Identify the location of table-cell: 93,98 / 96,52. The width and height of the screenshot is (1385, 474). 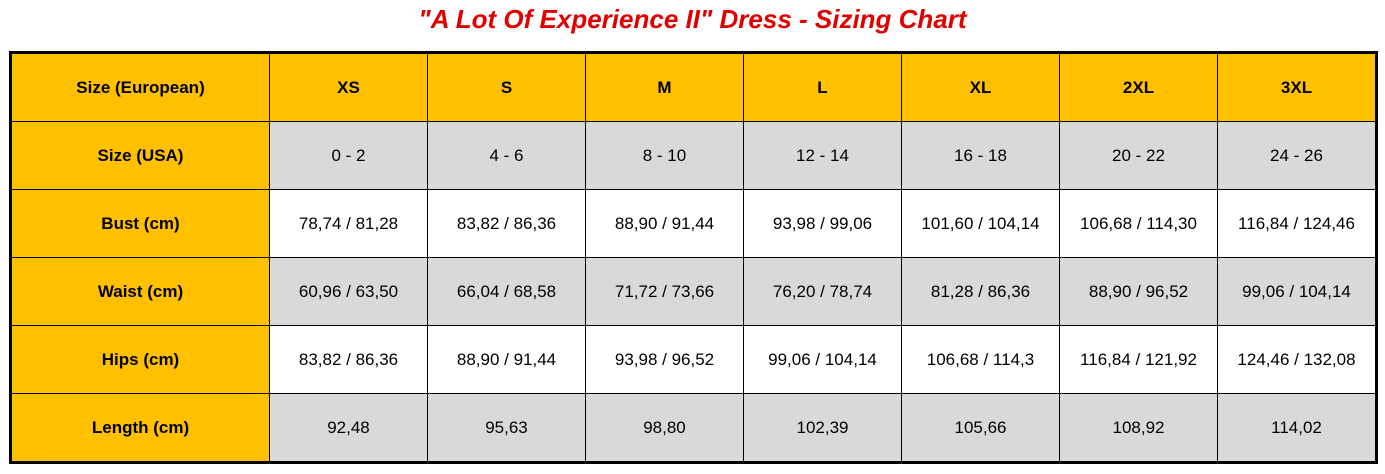
(664, 359).